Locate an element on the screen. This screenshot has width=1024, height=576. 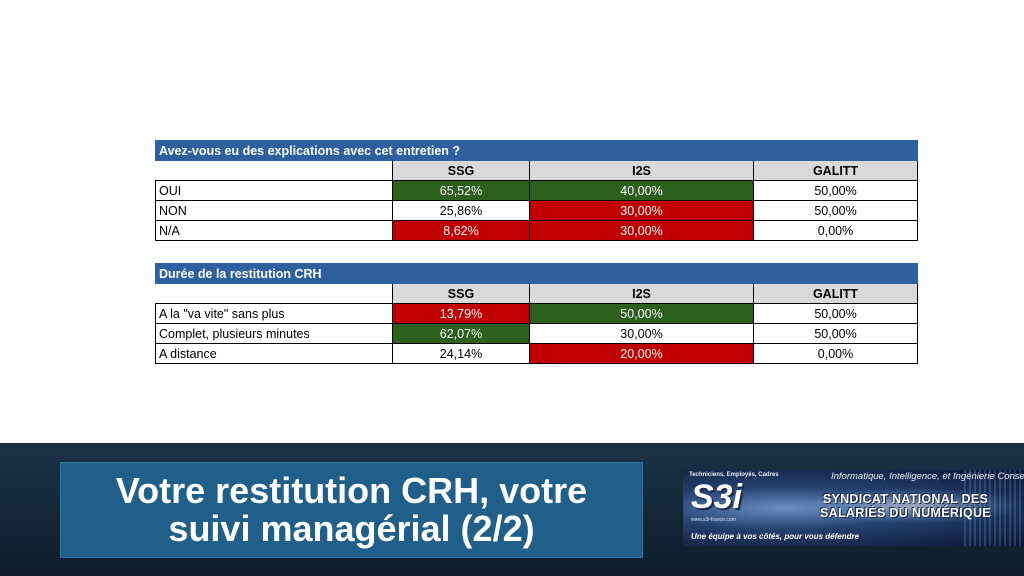
logo-tagline-top: Techniciens, Employés, Cadres is located at coordinates (734, 475).